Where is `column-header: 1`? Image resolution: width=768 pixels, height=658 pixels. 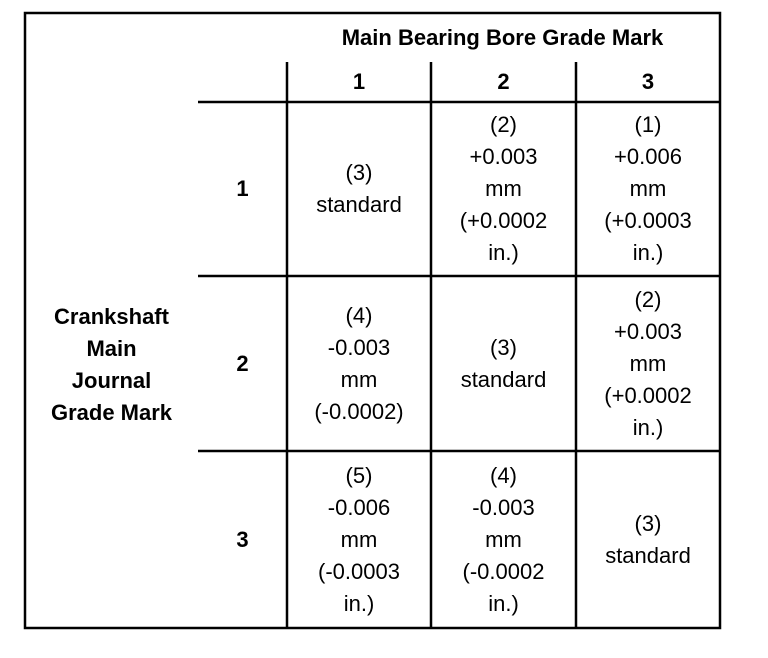 column-header: 1 is located at coordinates (359, 82).